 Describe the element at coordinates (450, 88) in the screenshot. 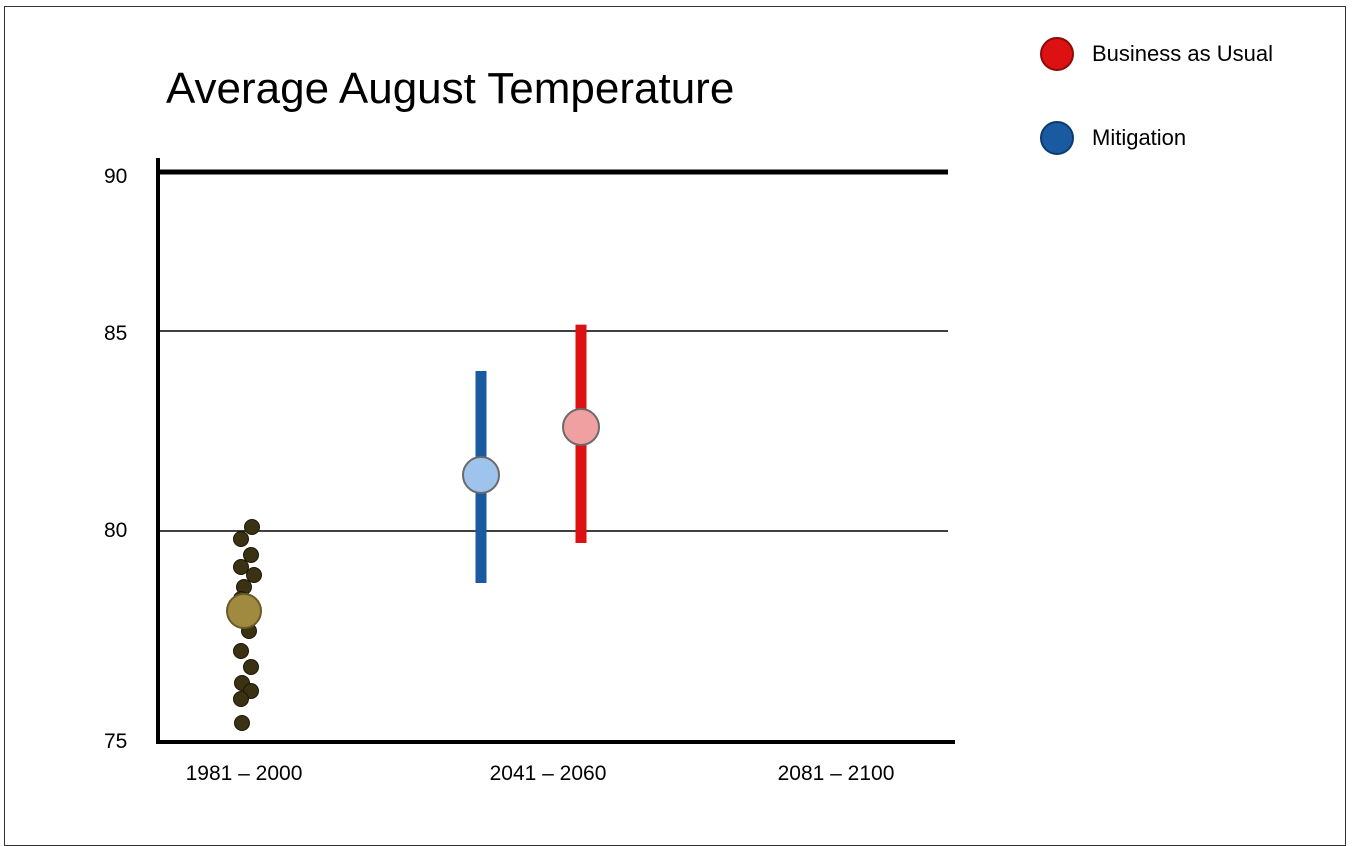

I see `chart-title: Average August Temperature` at that location.